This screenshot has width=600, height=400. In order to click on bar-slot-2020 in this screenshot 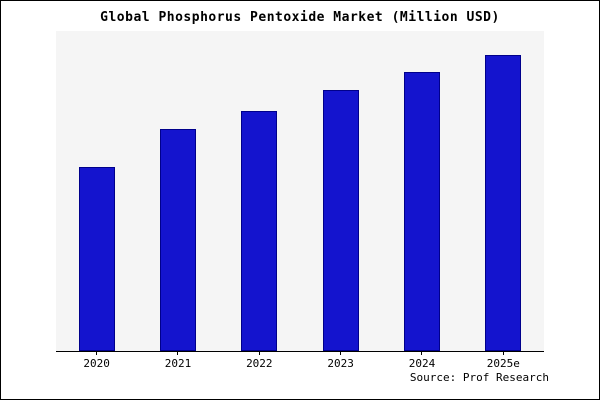, I will do `click(96, 191)`.